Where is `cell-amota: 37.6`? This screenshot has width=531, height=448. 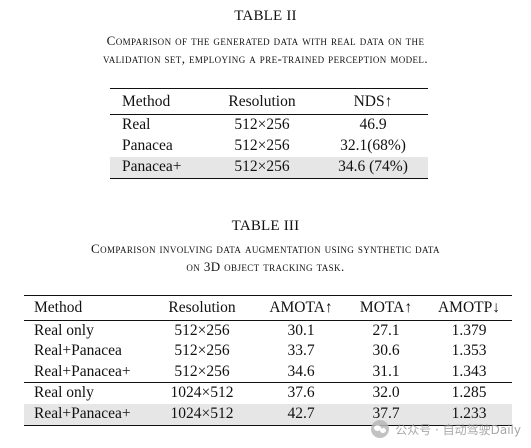
cell-amota: 37.6 is located at coordinates (301, 393).